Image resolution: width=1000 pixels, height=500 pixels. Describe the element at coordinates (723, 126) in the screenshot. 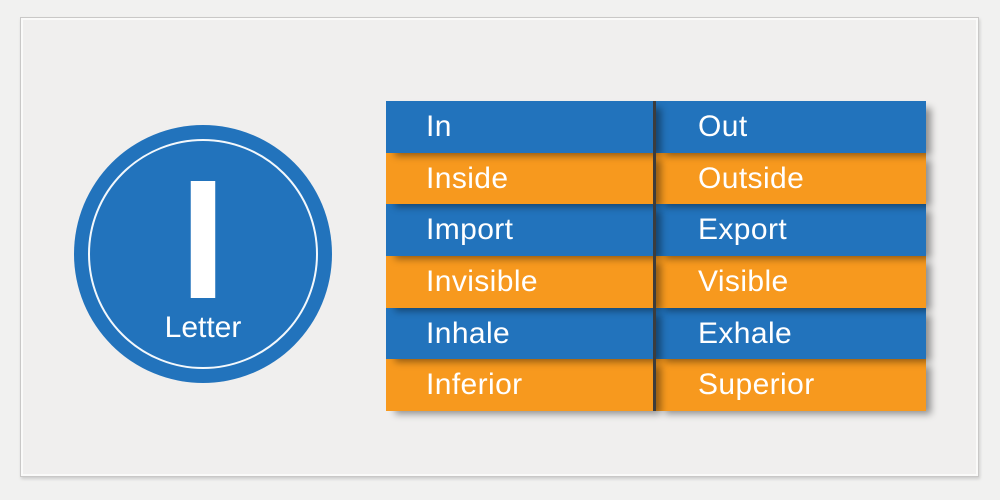

I see `word-label: Out` at that location.